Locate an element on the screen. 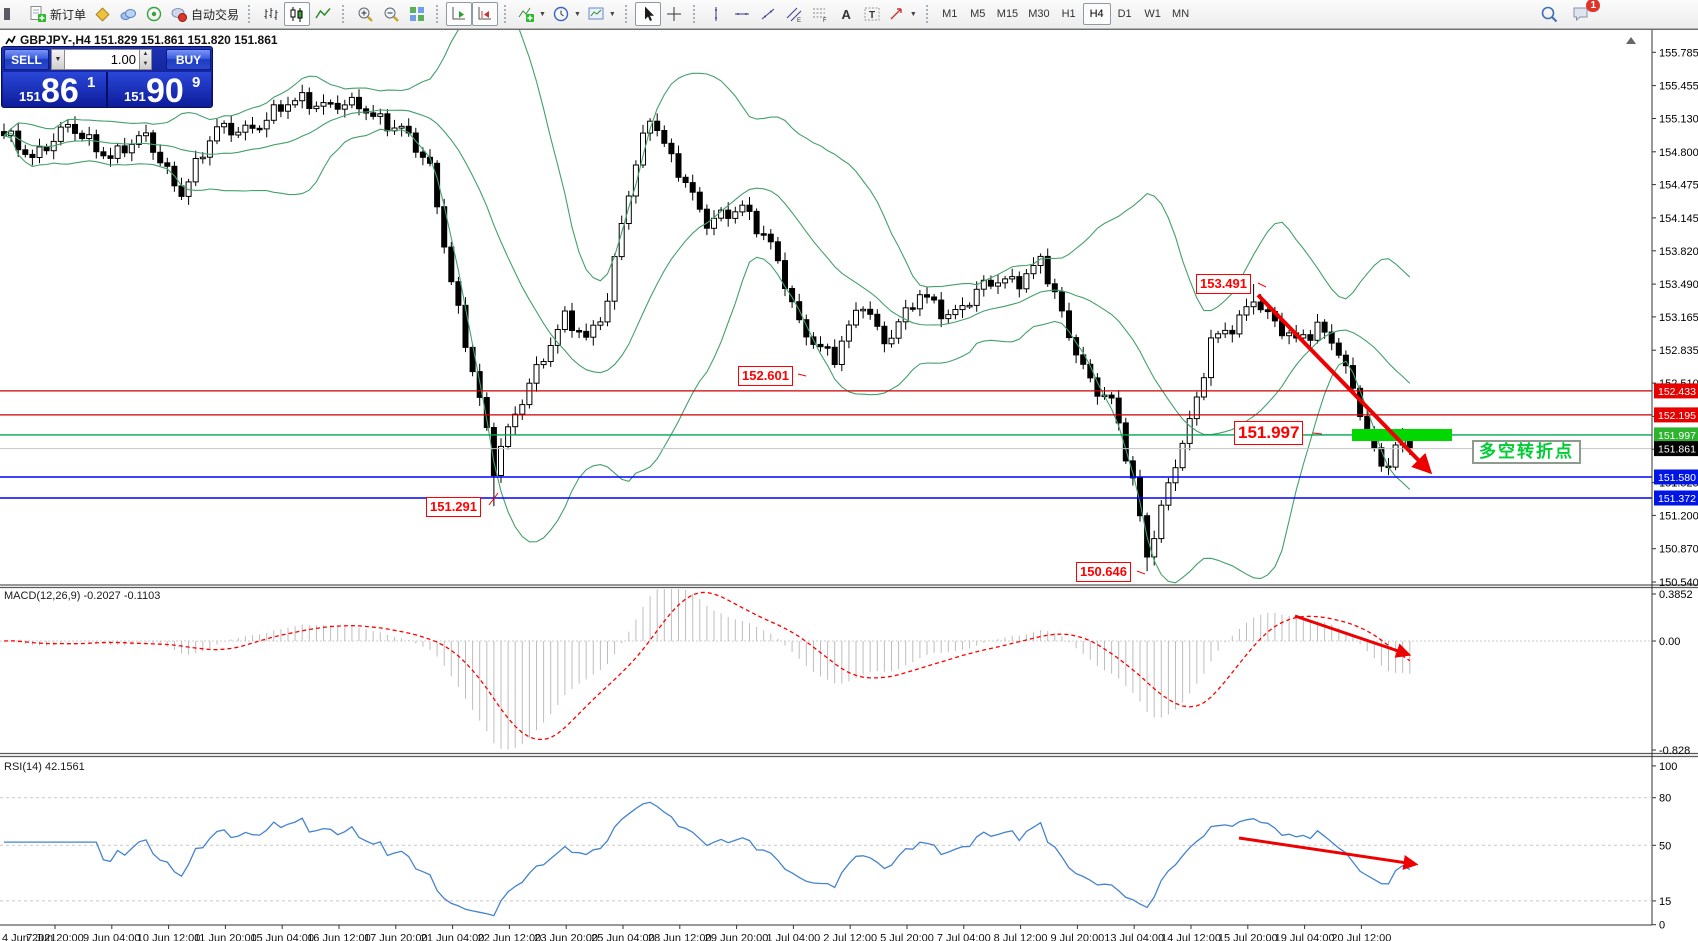  svg-text: T is located at coordinates (872, 15).